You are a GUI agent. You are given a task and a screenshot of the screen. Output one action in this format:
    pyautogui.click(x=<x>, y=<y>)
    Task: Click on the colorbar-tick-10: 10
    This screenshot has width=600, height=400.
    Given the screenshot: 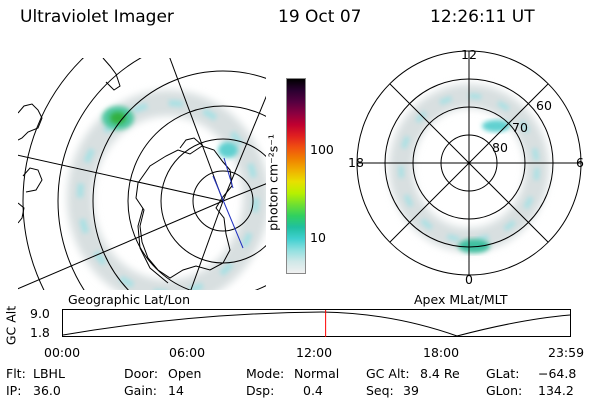 What is the action you would take?
    pyautogui.click(x=318, y=237)
    